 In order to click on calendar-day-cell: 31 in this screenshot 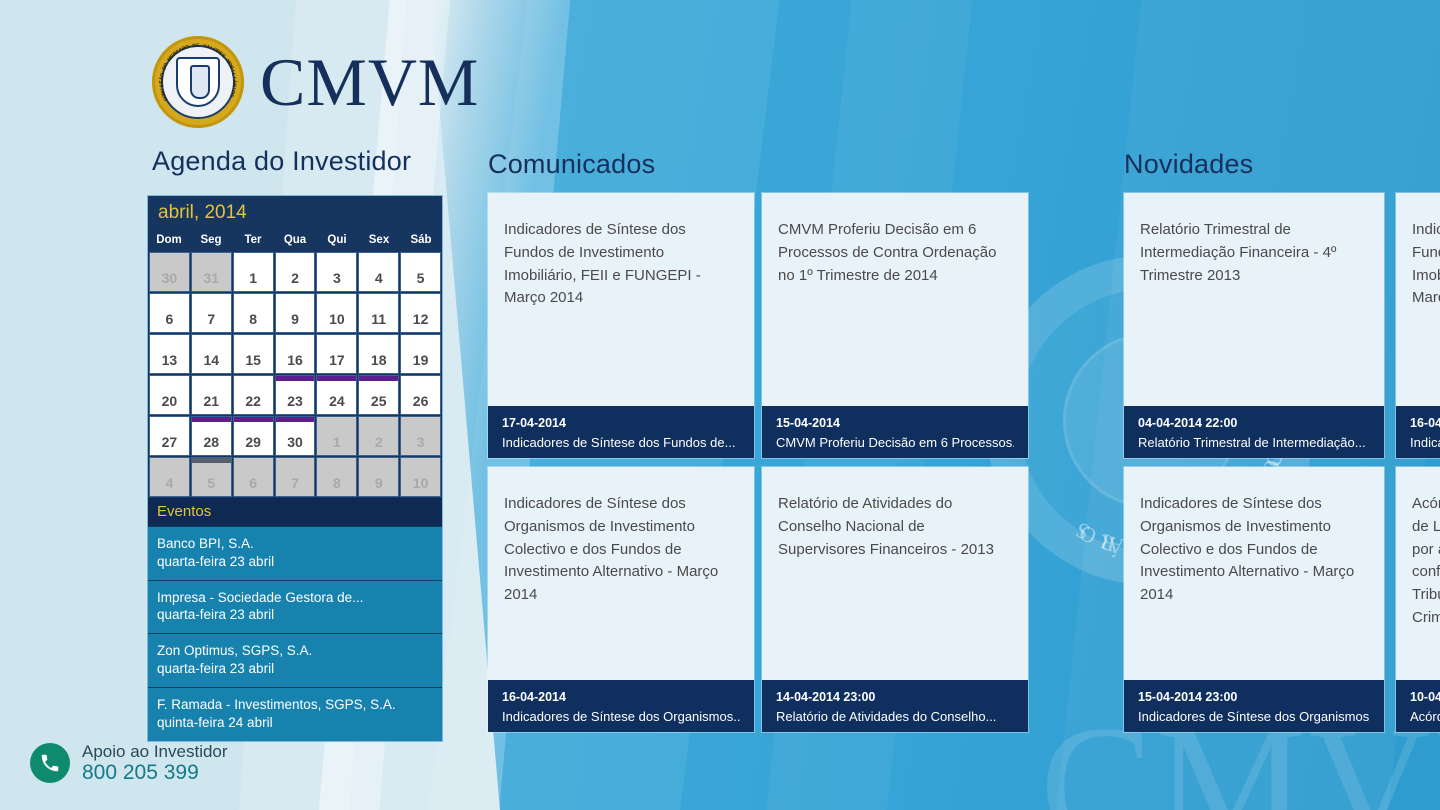, I will do `click(211, 272)`.